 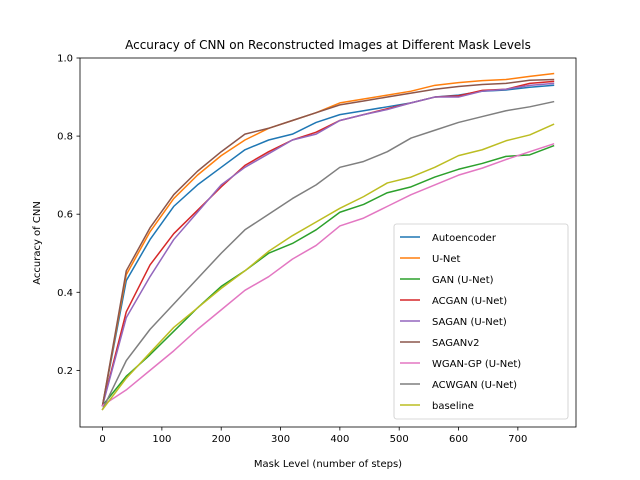 What do you see at coordinates (463, 280) in the screenshot?
I see `legend-label: GAN (U-Net)` at bounding box center [463, 280].